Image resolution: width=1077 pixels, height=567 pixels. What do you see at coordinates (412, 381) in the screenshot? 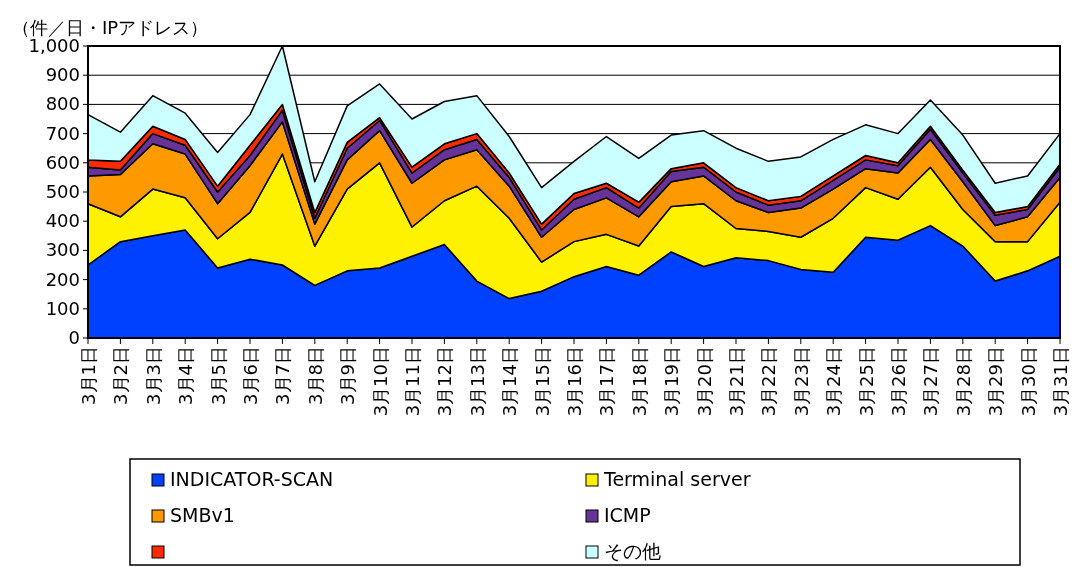
I see `x-tick-label: 3月11日` at bounding box center [412, 381].